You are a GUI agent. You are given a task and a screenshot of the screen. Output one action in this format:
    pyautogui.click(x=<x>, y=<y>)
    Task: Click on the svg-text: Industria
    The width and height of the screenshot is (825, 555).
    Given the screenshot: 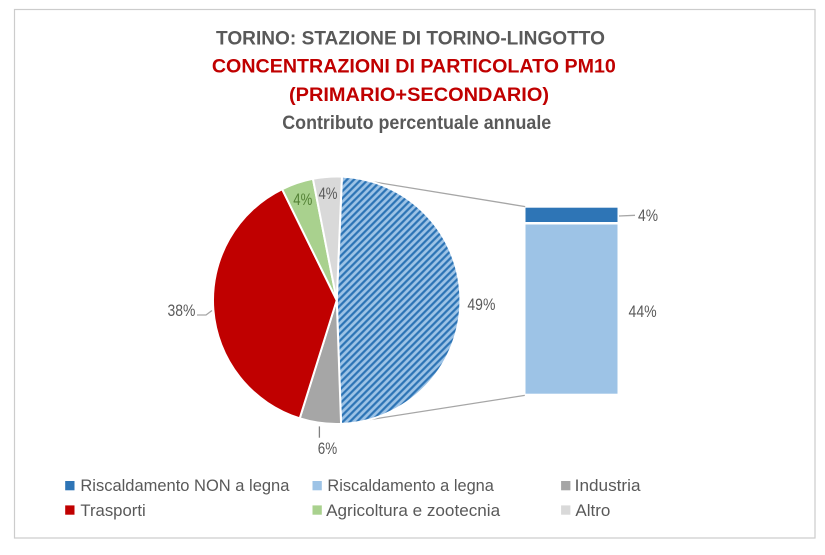 What is the action you would take?
    pyautogui.click(x=608, y=485)
    